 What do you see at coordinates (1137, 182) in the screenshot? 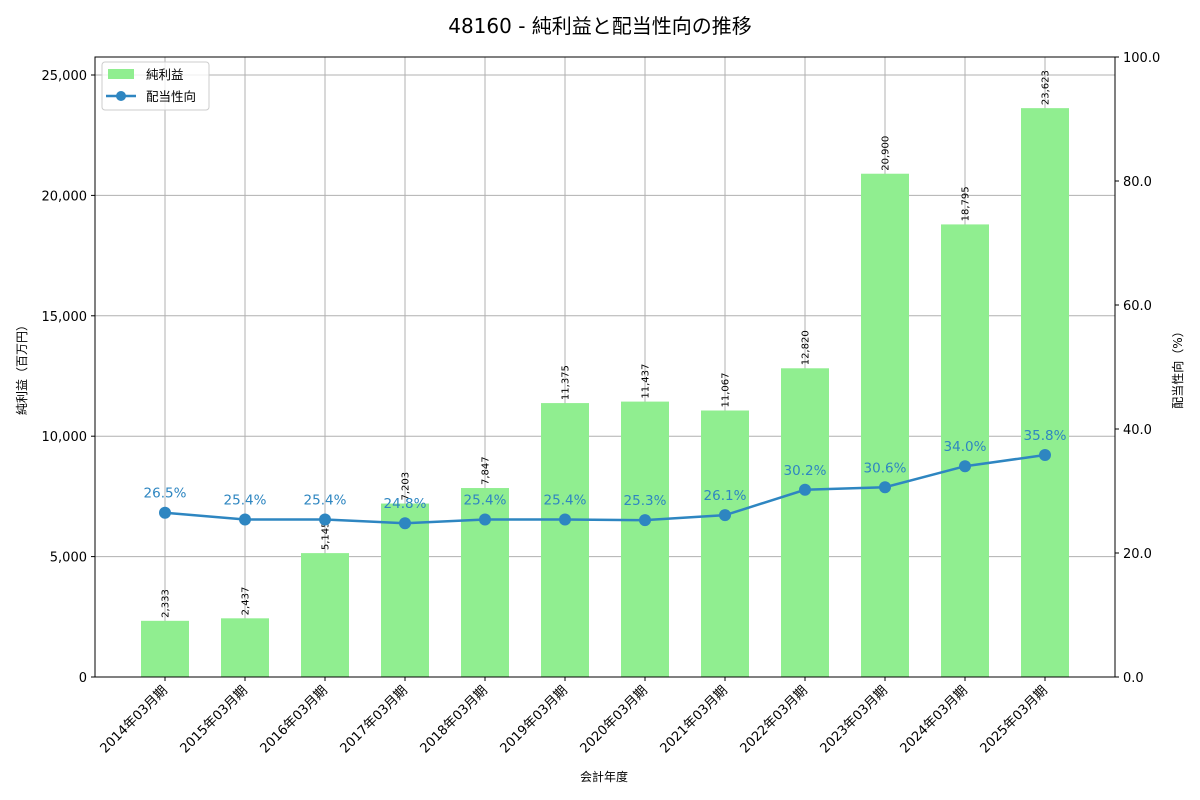
I see `y-right-tick-label: 80.0` at bounding box center [1137, 182].